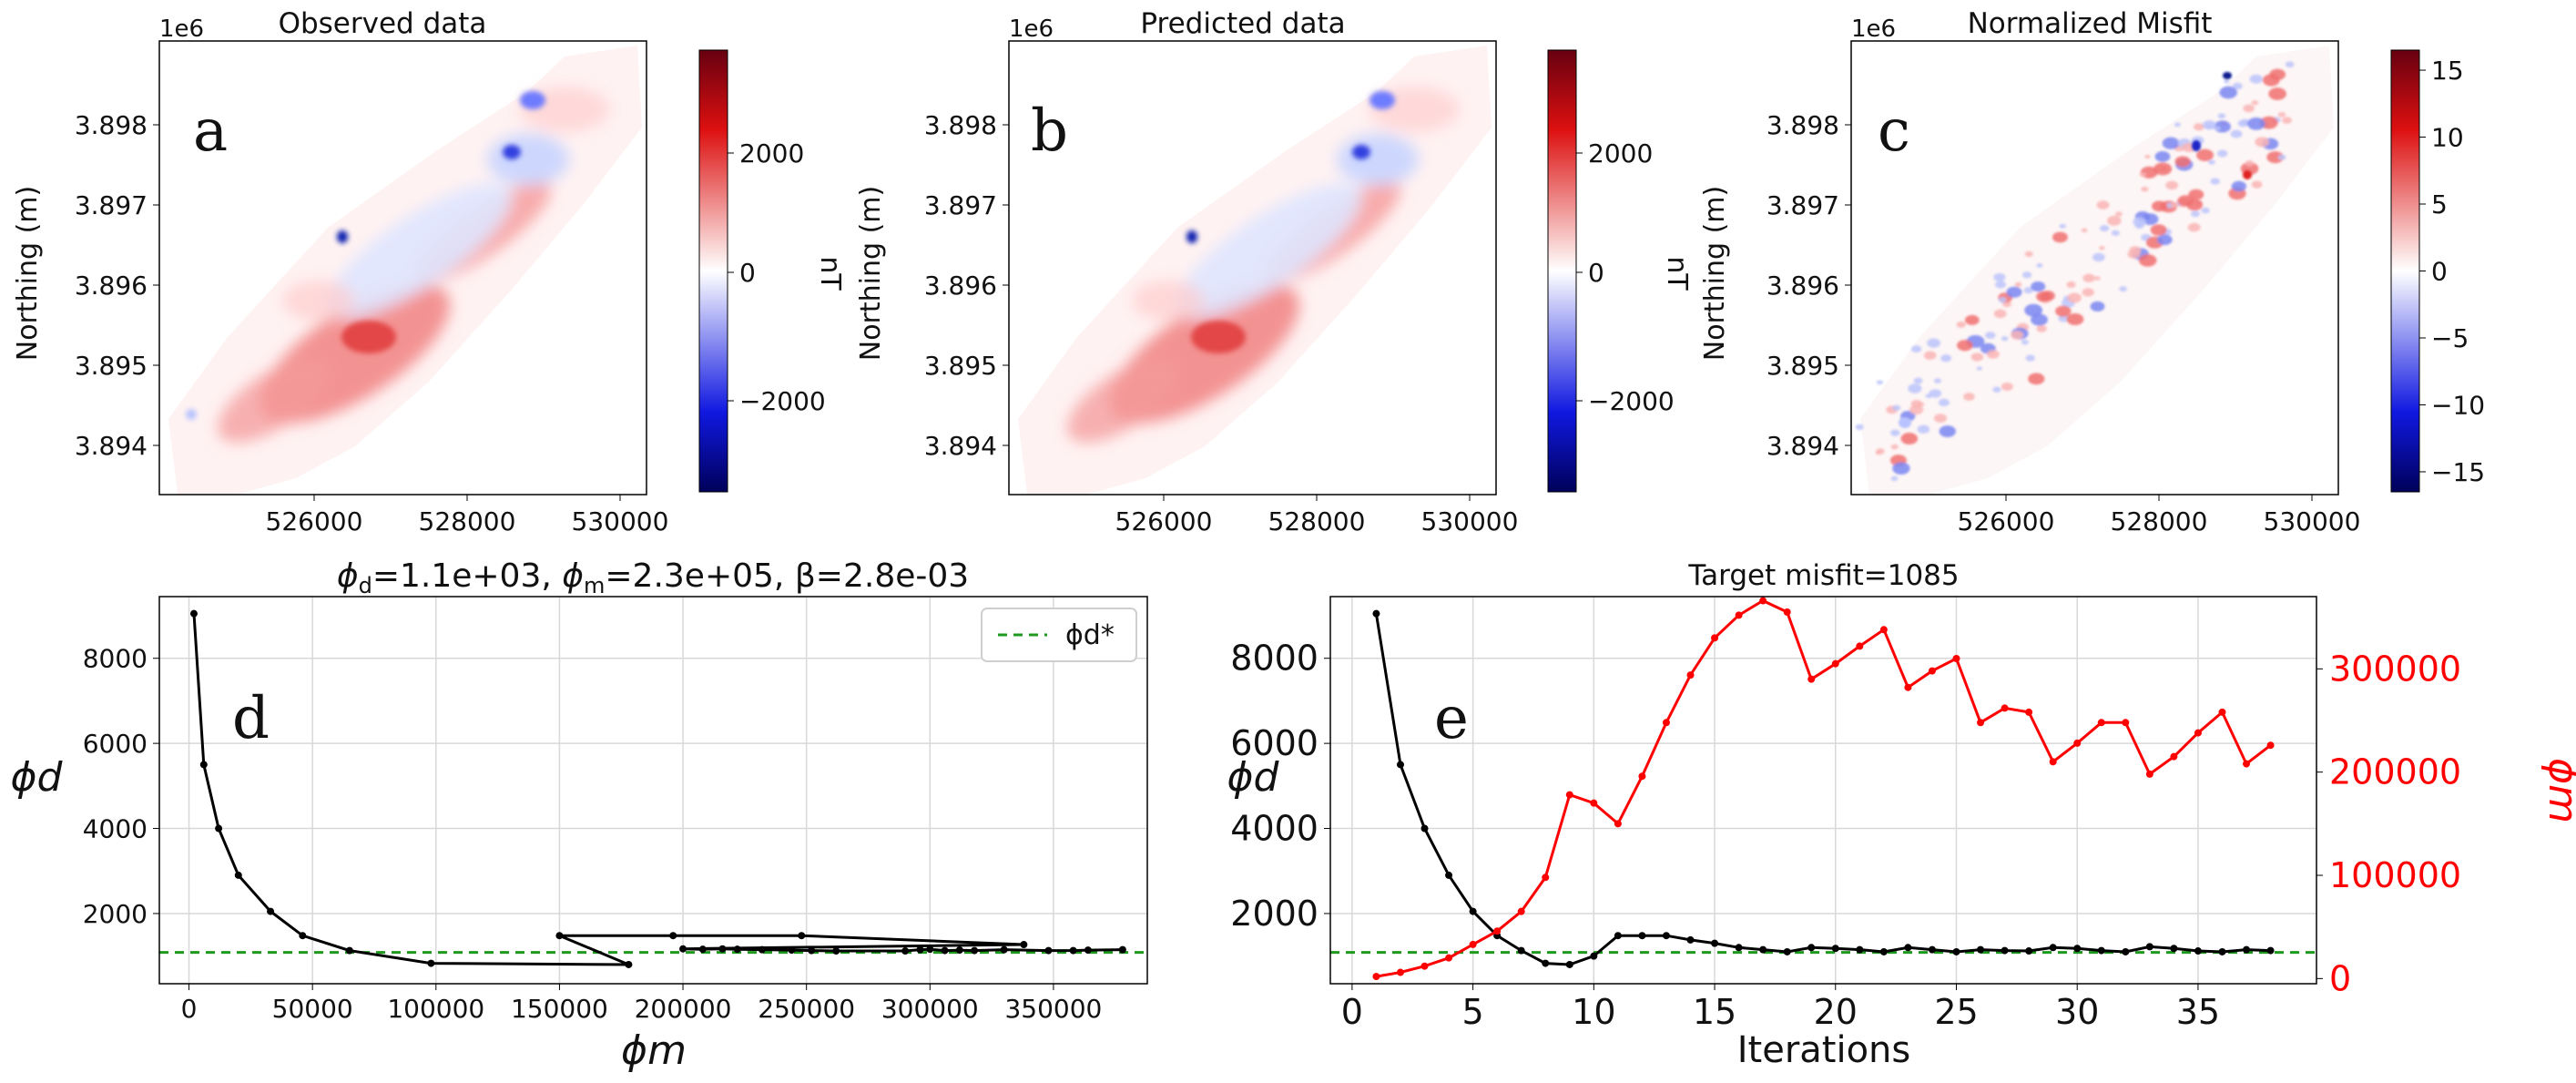 The height and width of the screenshot is (1083, 2576). Describe the element at coordinates (1631, 401) in the screenshot. I see `panel-b-cbar-tick: −2000` at that location.